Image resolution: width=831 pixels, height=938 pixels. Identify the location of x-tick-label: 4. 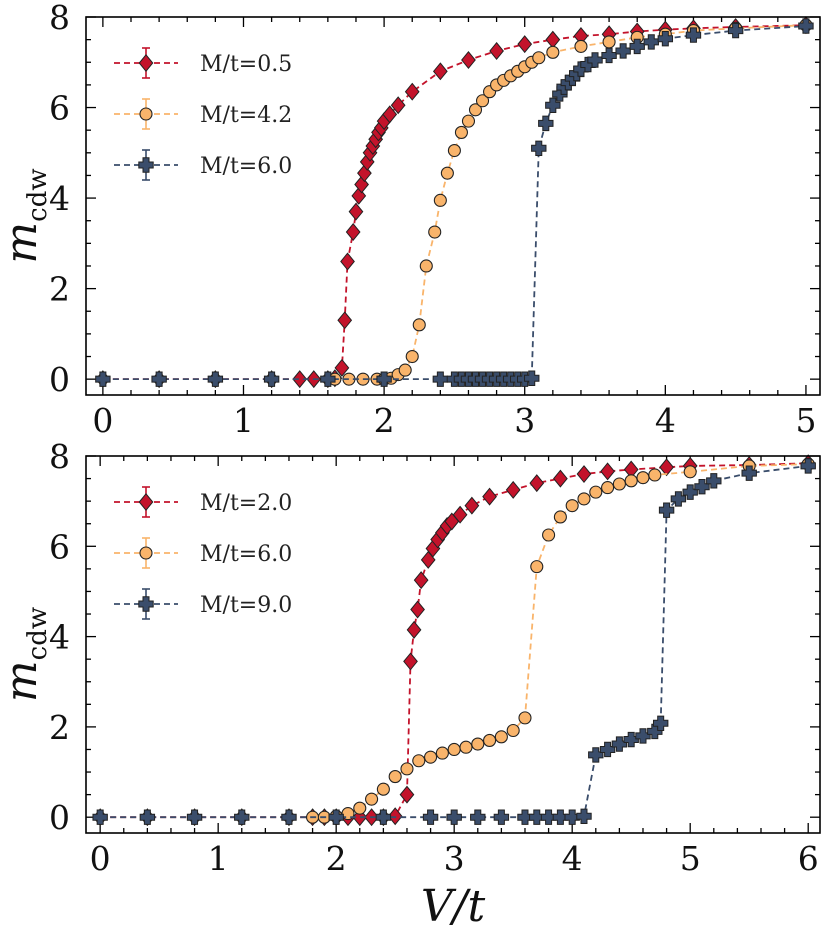
(572, 858).